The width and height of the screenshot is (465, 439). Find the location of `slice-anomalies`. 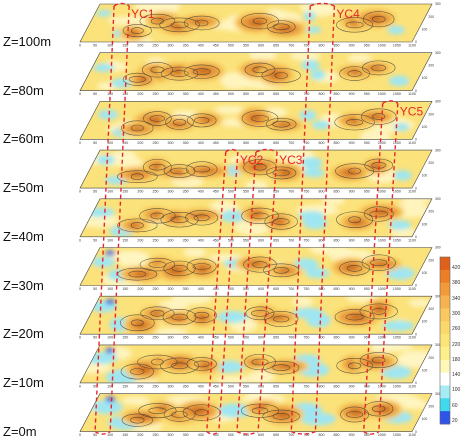

slice-anomalies is located at coordinates (261, 315).